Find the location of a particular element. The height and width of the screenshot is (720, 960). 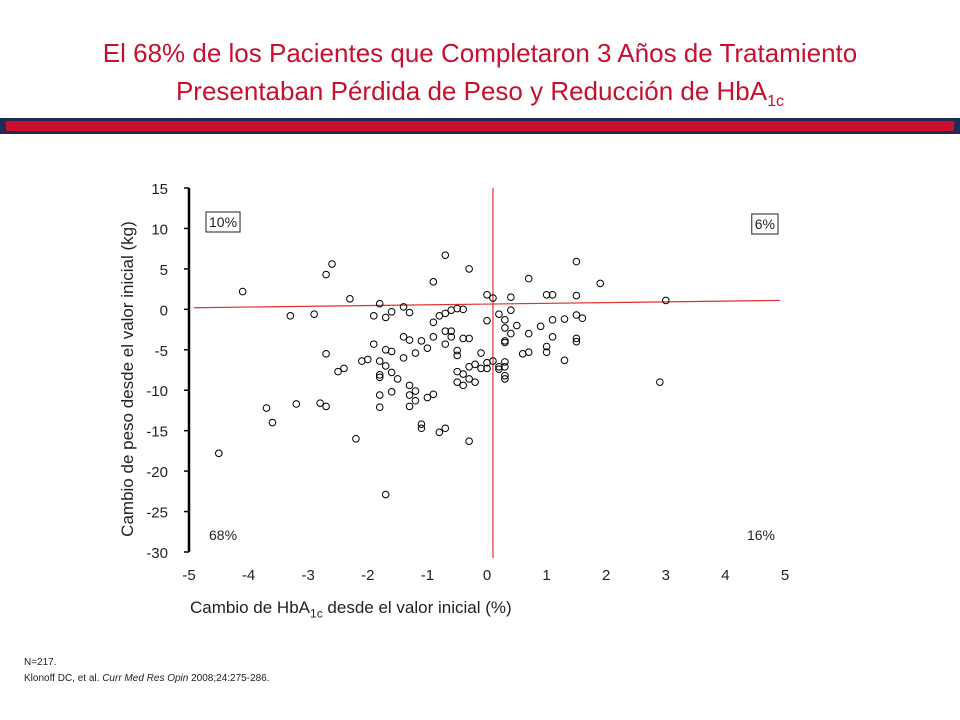

y-tick-label: -30 is located at coordinates (157, 553).